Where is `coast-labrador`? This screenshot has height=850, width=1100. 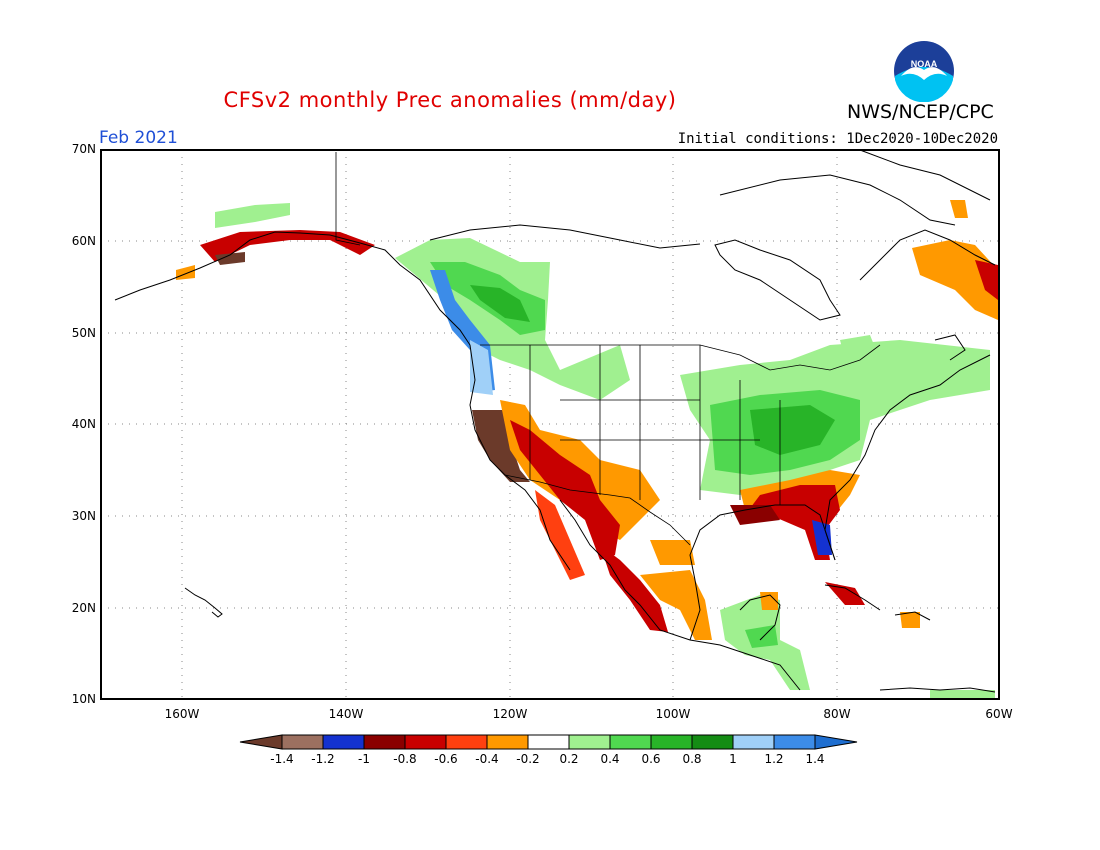 coast-labrador is located at coordinates (927, 255).